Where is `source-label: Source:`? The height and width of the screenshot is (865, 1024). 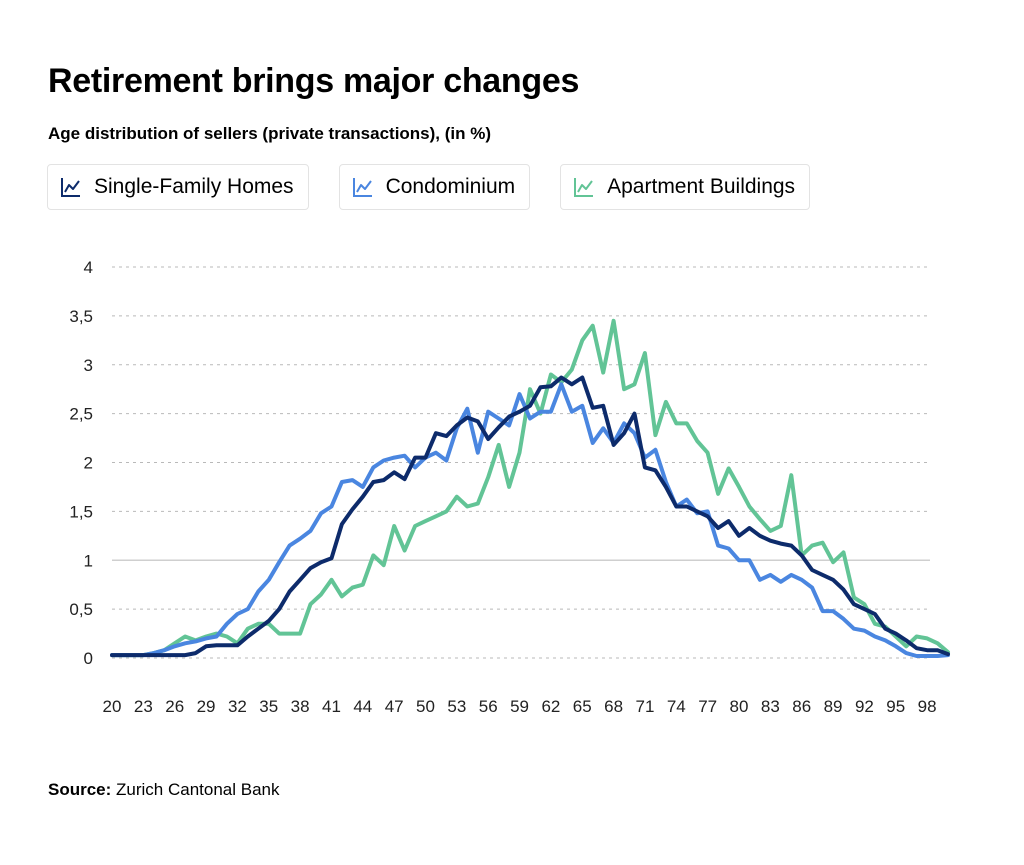 source-label: Source: is located at coordinates (80, 789).